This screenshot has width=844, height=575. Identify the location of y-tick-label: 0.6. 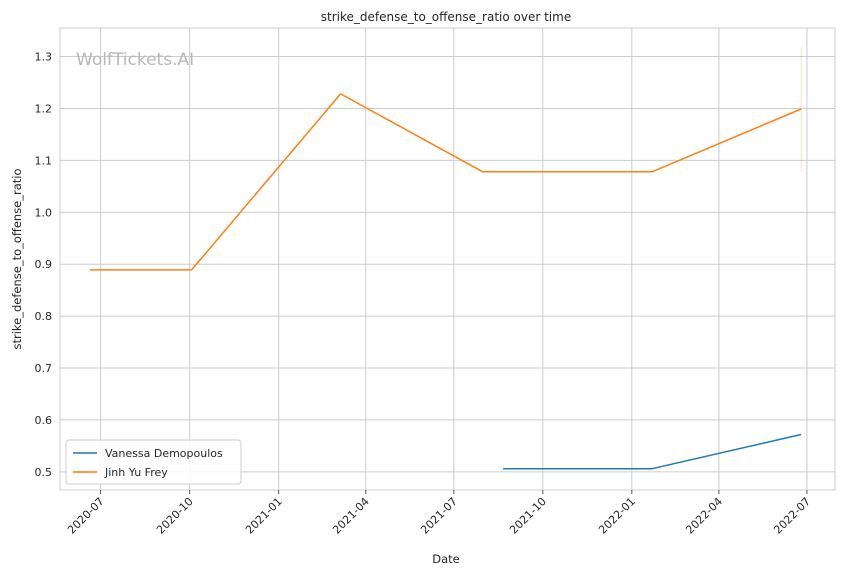
(44, 420).